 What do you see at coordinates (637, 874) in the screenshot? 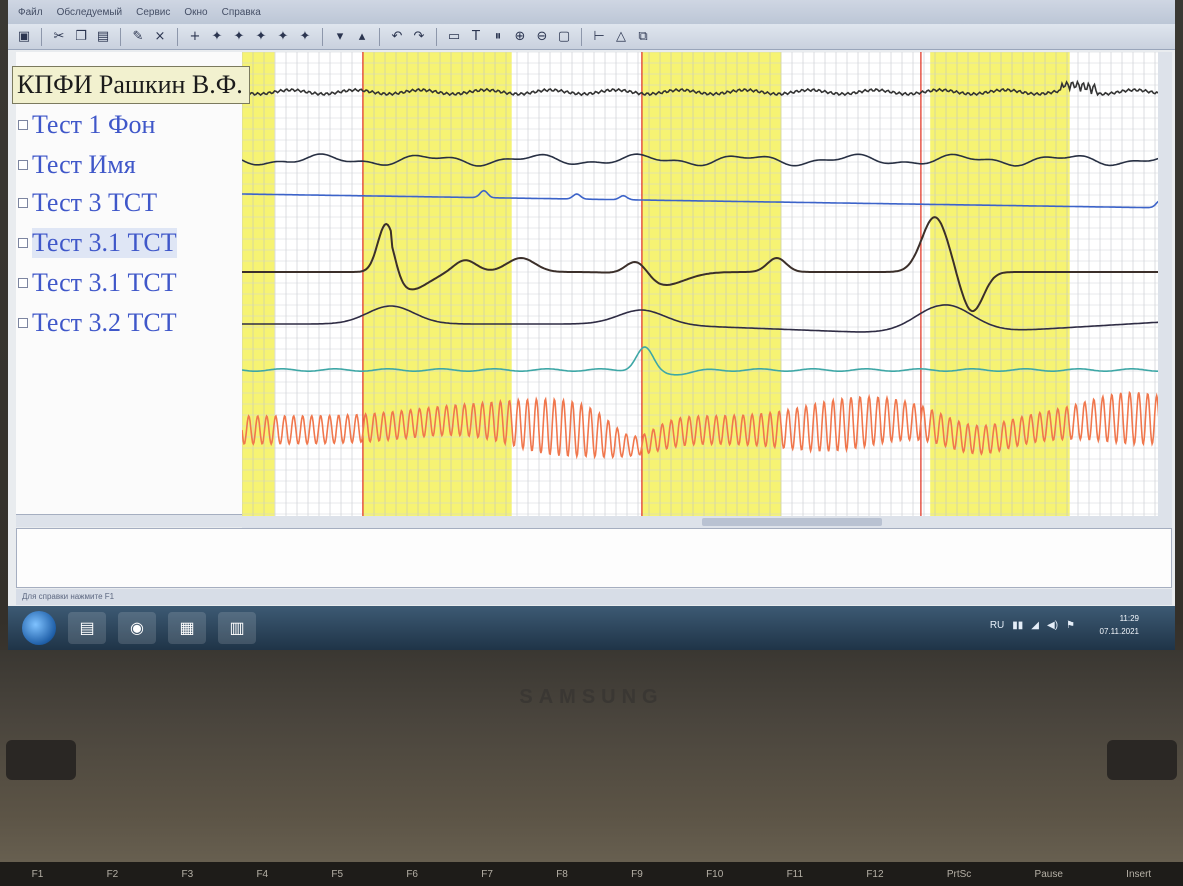
I see `key-f9: F9` at bounding box center [637, 874].